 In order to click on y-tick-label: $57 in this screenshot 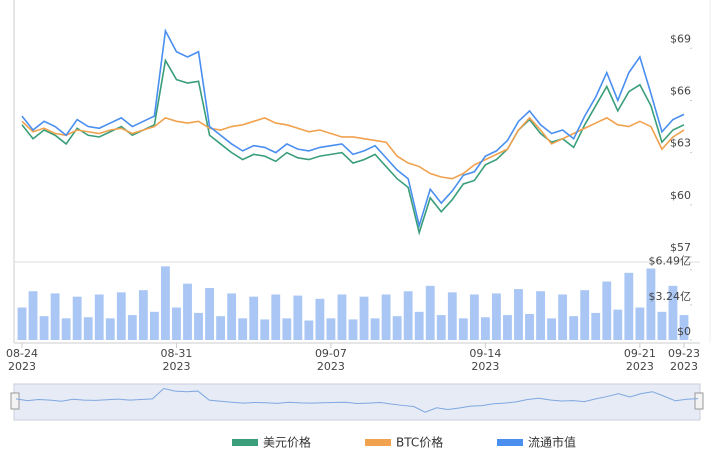, I will do `click(680, 247)`.